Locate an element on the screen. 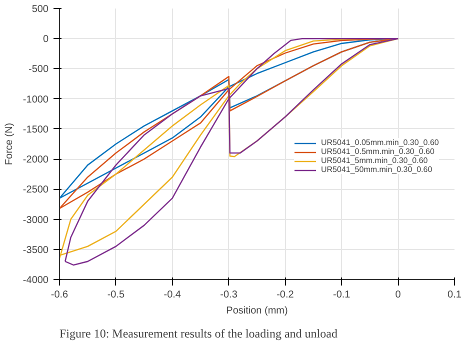 The image size is (474, 345). legend-label: UR5041_50mm.min_0.30_0.60 is located at coordinates (376, 169).